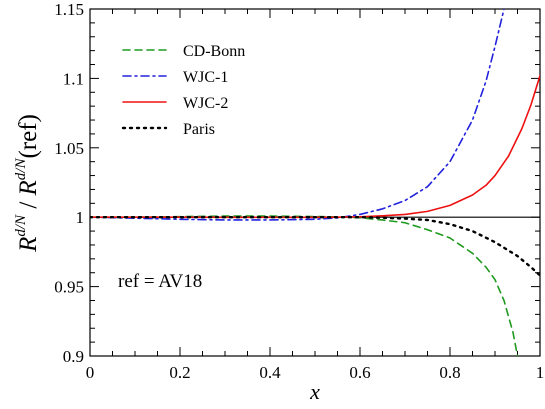 The image size is (545, 409). I want to click on y-tick-label: 1.05, so click(69, 148).